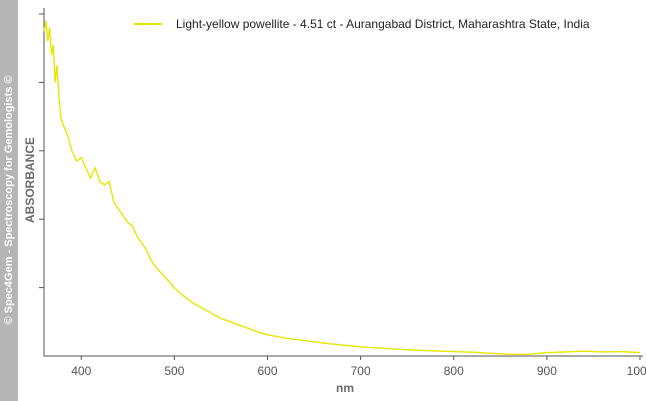  What do you see at coordinates (361, 371) in the screenshot?
I see `x-tick-label: 700` at bounding box center [361, 371].